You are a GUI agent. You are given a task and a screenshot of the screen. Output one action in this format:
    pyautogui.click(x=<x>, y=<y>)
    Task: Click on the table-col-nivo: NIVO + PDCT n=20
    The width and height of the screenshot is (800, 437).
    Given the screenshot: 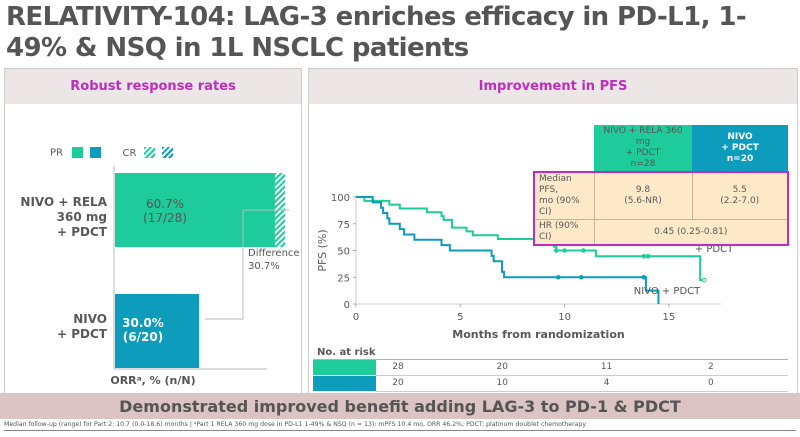 What is the action you would take?
    pyautogui.click(x=740, y=148)
    